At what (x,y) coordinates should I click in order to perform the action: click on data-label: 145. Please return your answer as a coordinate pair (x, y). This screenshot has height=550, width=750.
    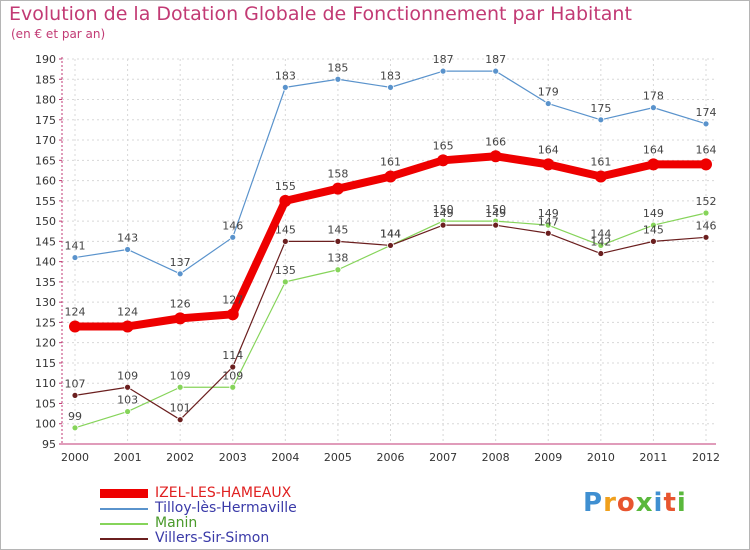
    Looking at the image, I should click on (285, 229).